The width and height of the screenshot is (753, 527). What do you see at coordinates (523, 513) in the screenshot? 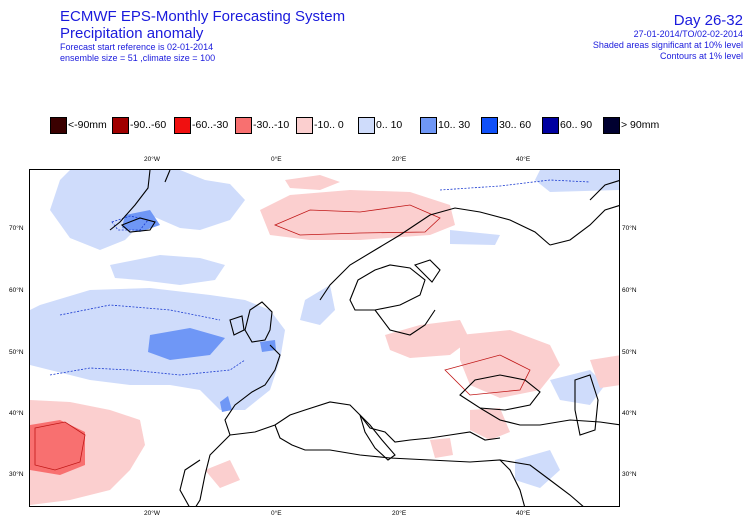
I see `lon-tick-bottom: 40°E` at bounding box center [523, 513].